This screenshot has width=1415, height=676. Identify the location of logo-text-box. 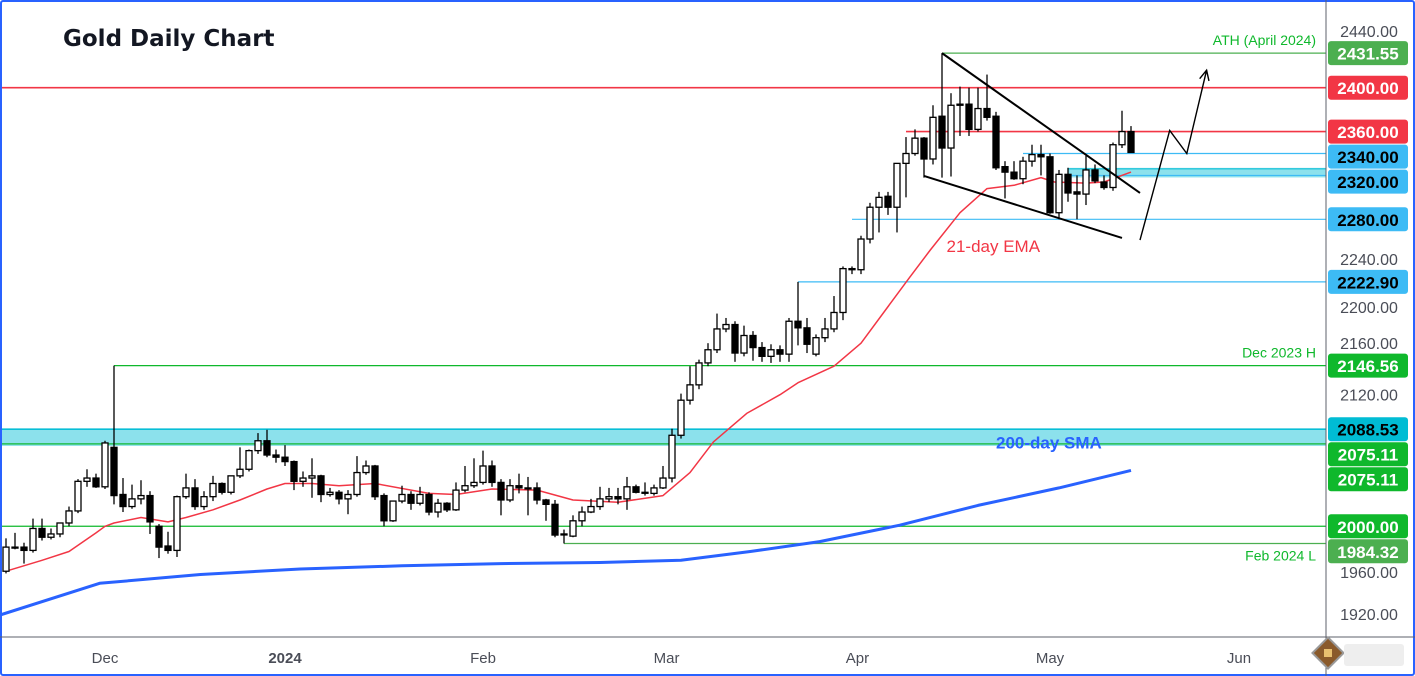
(1374, 655).